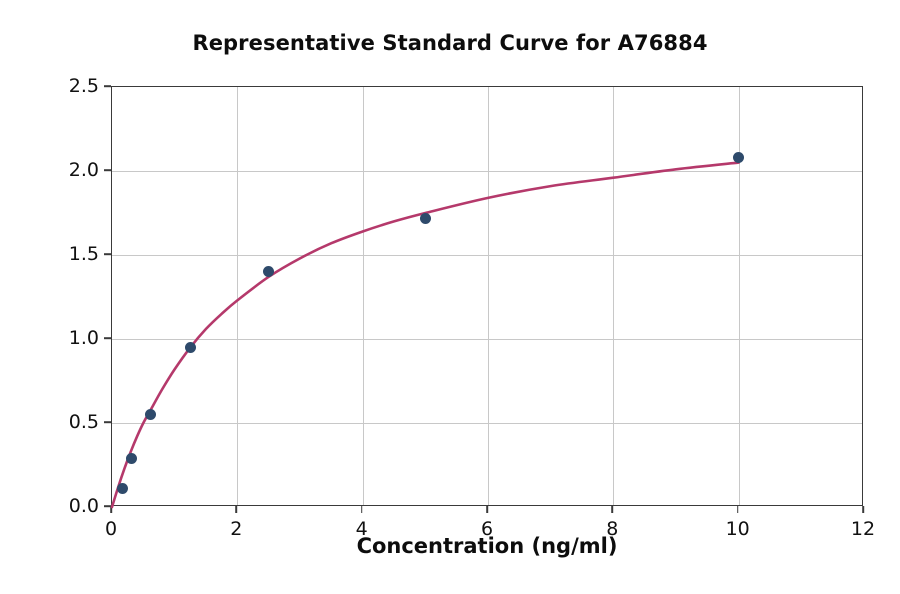 The image size is (900, 594). What do you see at coordinates (612, 529) in the screenshot?
I see `x-tick-label: 8` at bounding box center [612, 529].